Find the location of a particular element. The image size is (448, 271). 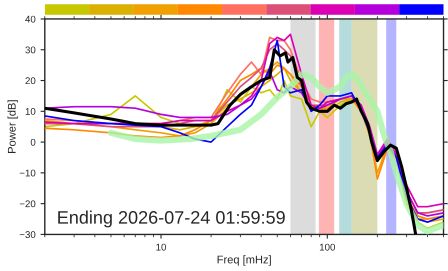

x-axis-title: Freq [mHz] is located at coordinates (244, 260).